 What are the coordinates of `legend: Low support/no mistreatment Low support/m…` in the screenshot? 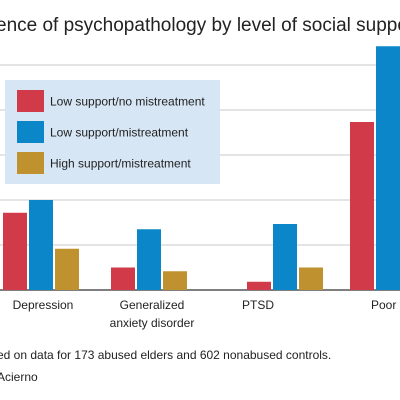 It's located at (112, 132).